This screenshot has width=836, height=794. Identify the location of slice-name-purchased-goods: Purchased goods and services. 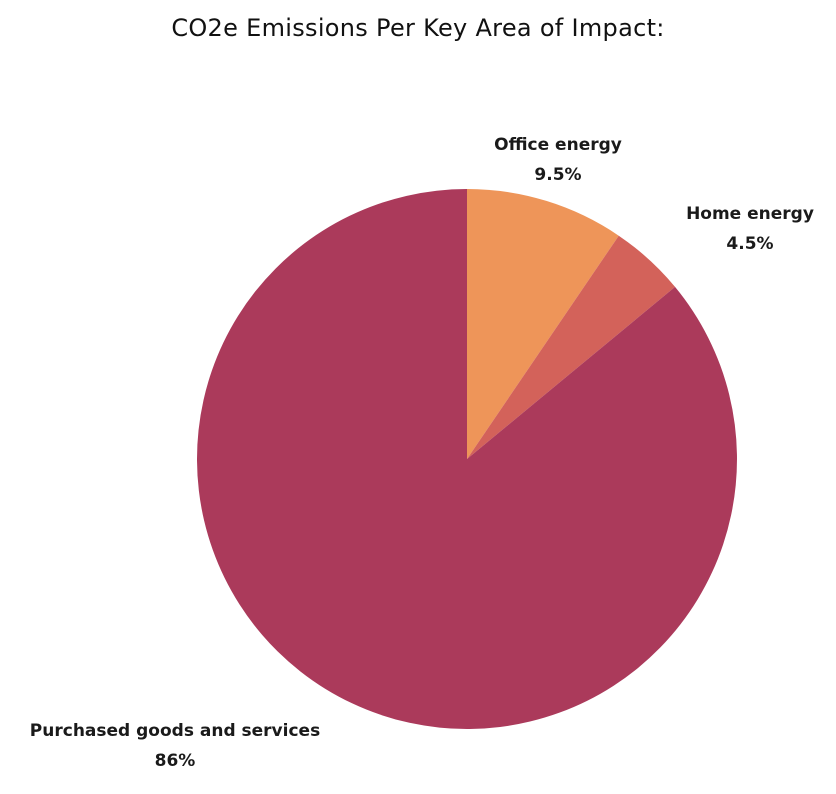
(175, 731).